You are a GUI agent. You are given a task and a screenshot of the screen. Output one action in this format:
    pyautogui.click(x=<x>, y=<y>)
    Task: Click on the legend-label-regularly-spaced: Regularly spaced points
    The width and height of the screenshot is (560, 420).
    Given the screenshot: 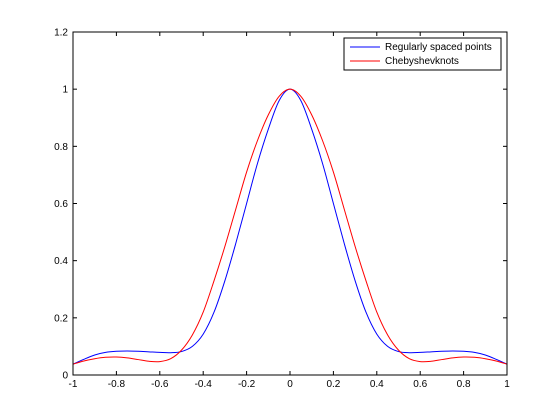 What is the action you would take?
    pyautogui.click(x=438, y=47)
    